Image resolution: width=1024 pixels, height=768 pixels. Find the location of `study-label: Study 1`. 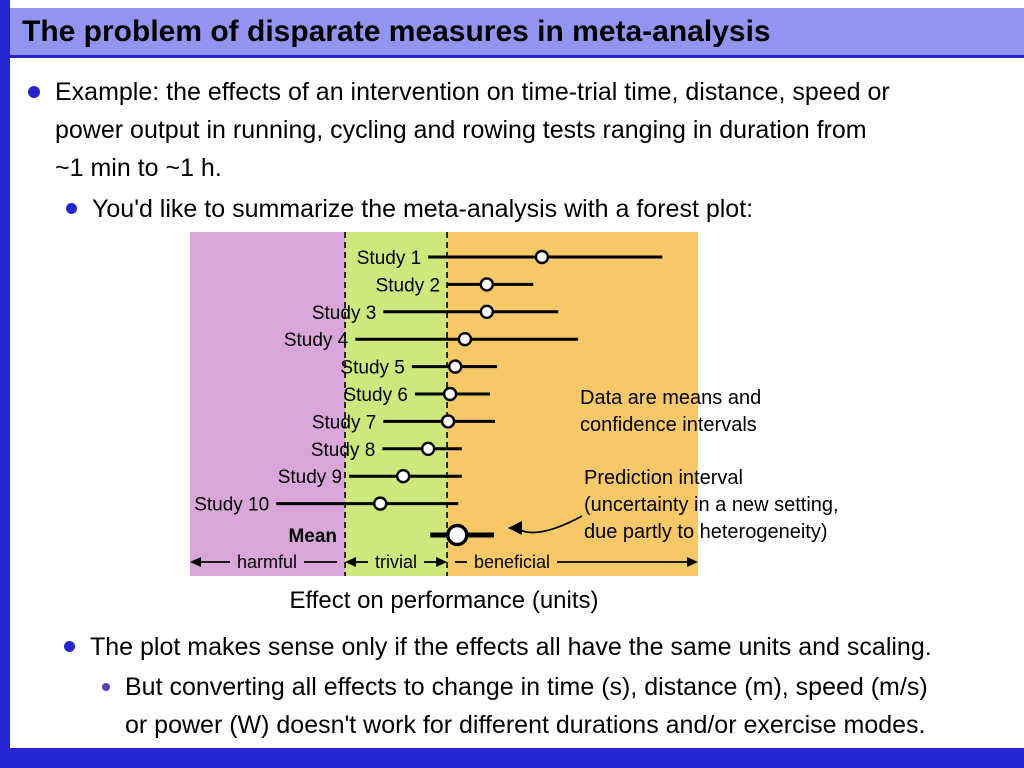

study-label: Study 1 is located at coordinates (389, 258).